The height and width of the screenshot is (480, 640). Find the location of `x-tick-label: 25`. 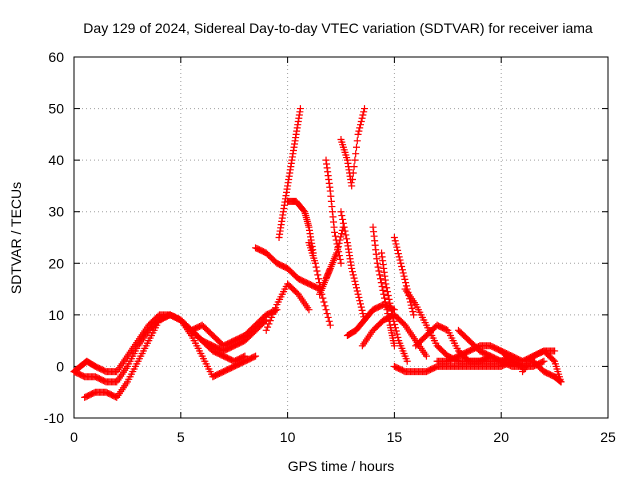

x-tick-label: 25 is located at coordinates (608, 437).